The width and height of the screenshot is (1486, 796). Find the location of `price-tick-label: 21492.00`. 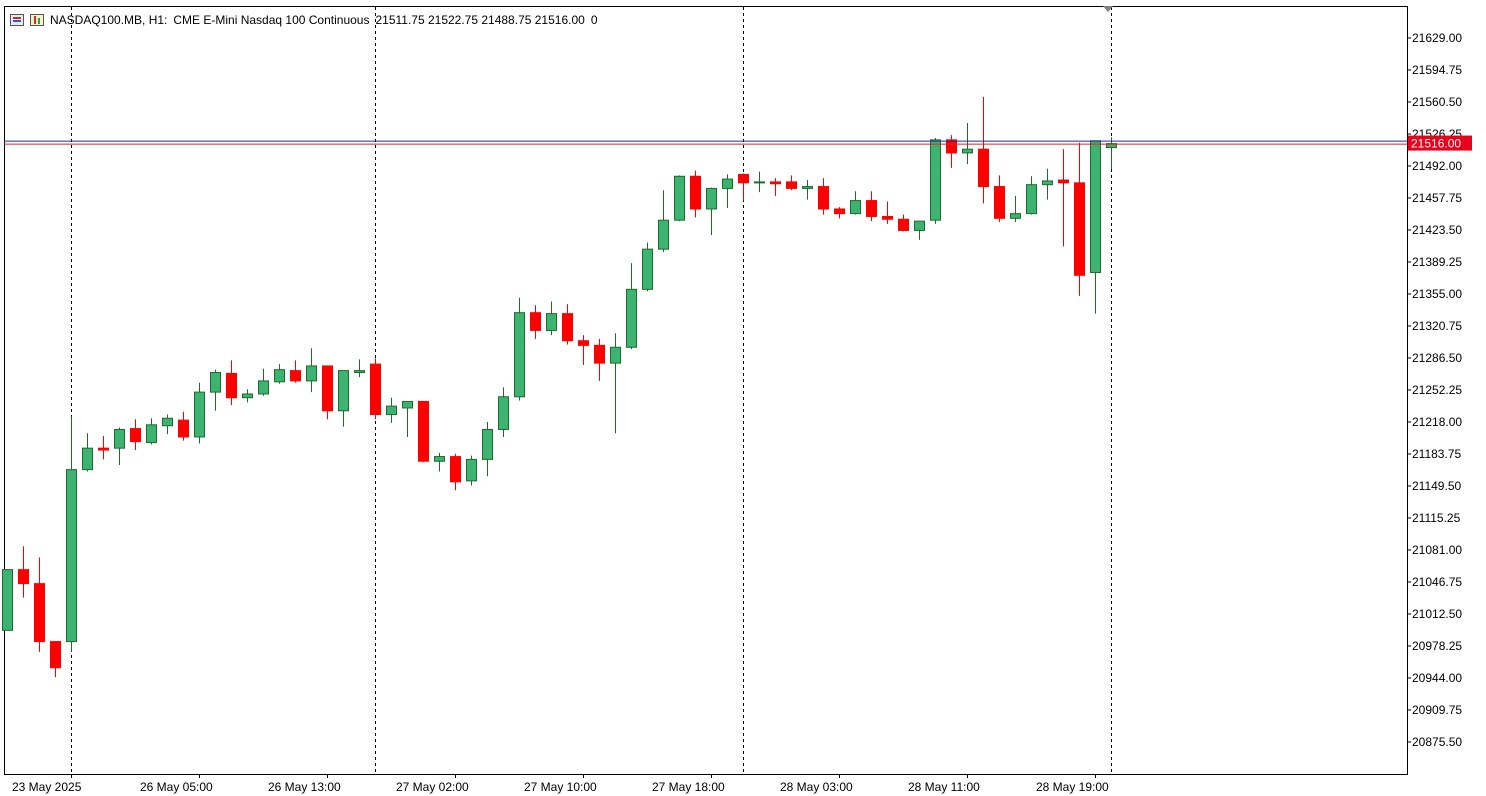

price-tick-label: 21492.00 is located at coordinates (1437, 166).